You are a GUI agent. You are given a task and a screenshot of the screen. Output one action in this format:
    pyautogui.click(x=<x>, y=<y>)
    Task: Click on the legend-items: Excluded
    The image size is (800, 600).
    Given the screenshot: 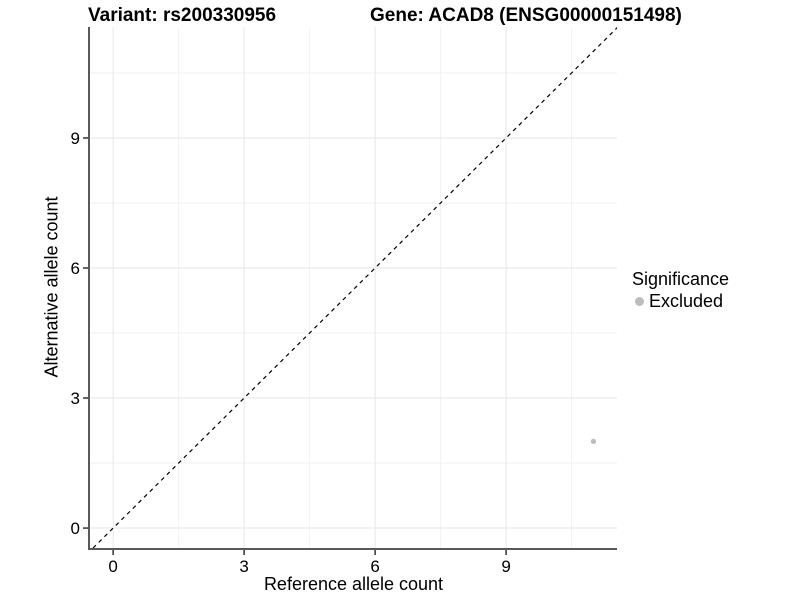 What is the action you would take?
    pyautogui.click(x=714, y=301)
    